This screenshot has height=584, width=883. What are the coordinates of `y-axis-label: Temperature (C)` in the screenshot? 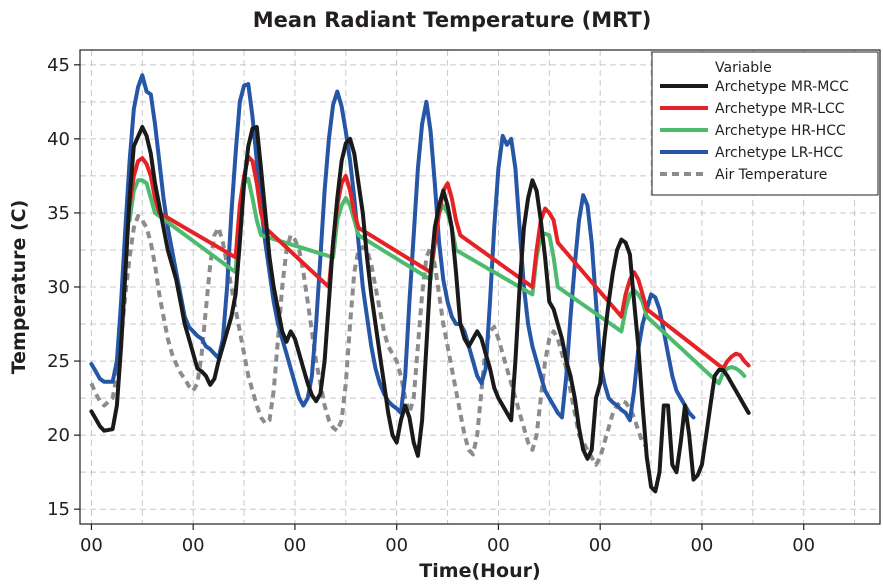 It's located at (19, 287).